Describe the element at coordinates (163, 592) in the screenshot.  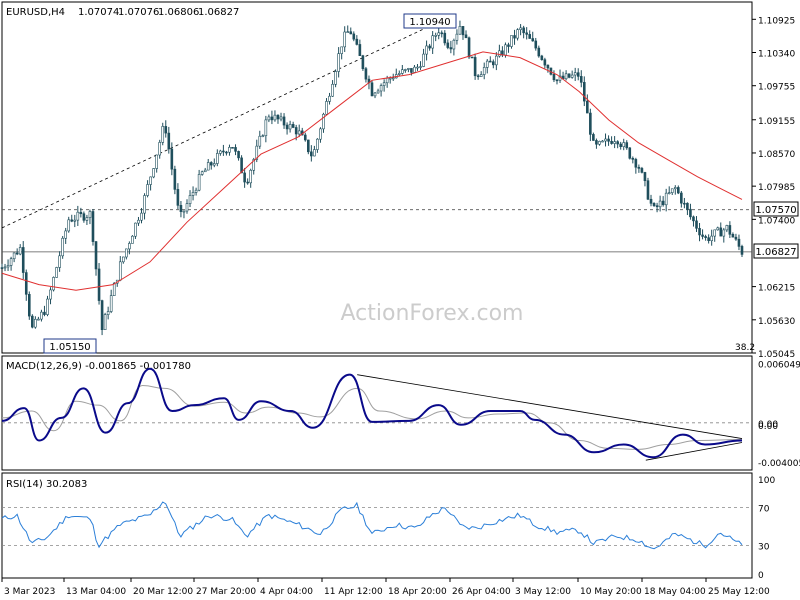
I see `time-tick-label: 20 Mar 12:00` at that location.